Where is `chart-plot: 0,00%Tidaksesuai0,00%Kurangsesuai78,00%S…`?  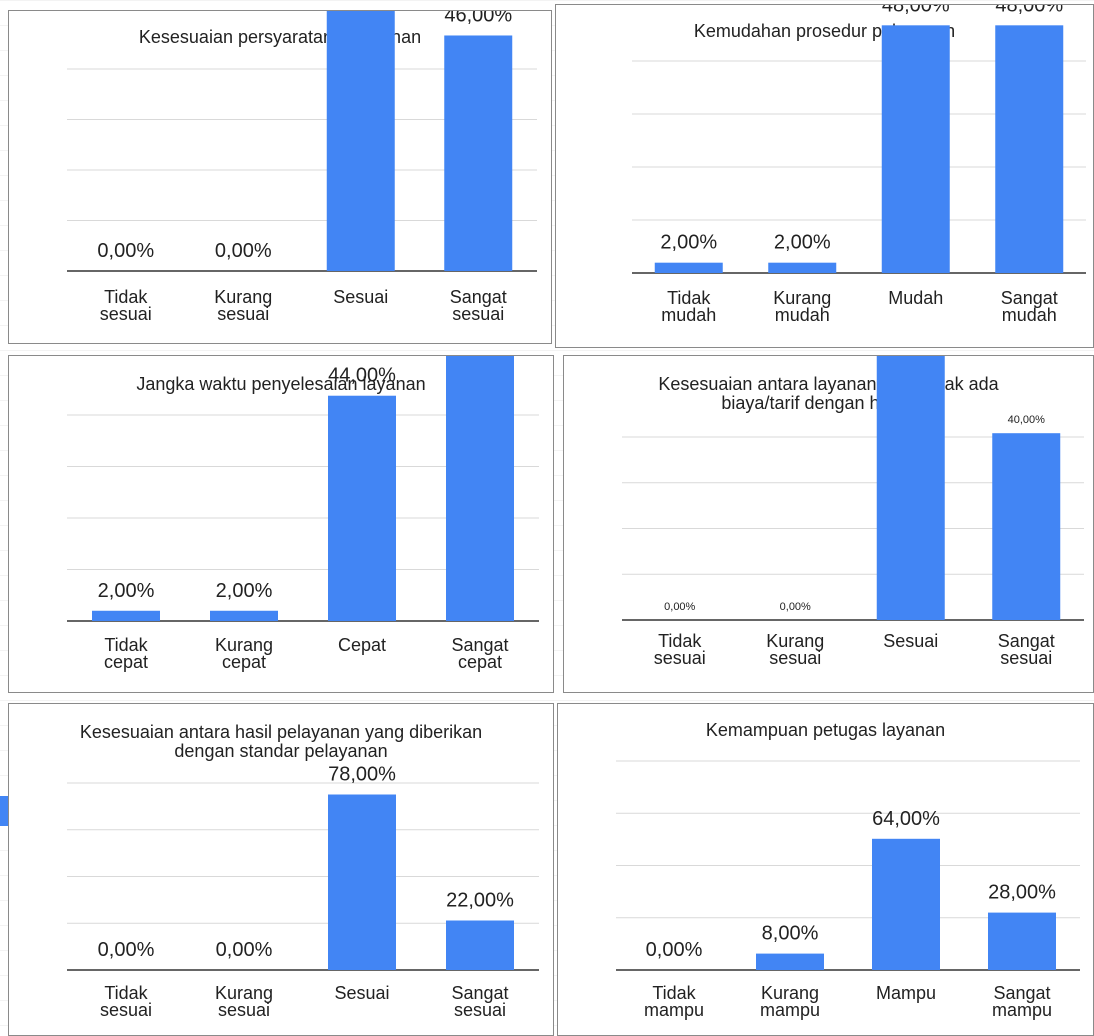 chart-plot: 0,00%Tidaksesuai0,00%Kurangsesuai78,00%S… is located at coordinates (303, 892).